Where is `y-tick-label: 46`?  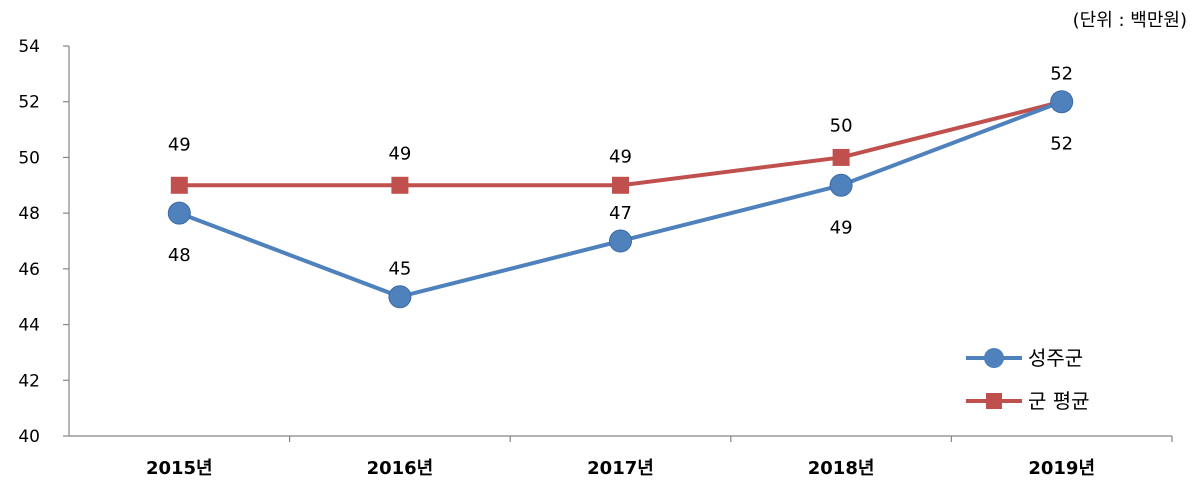 y-tick-label: 46 is located at coordinates (29, 270).